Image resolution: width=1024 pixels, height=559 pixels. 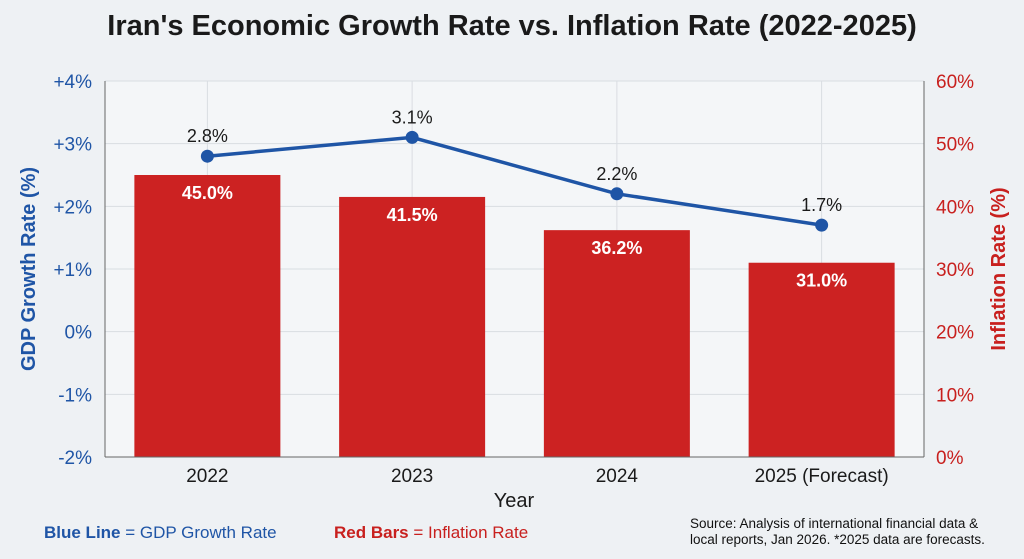 I want to click on right-tick-label: 60%, so click(x=955, y=82).